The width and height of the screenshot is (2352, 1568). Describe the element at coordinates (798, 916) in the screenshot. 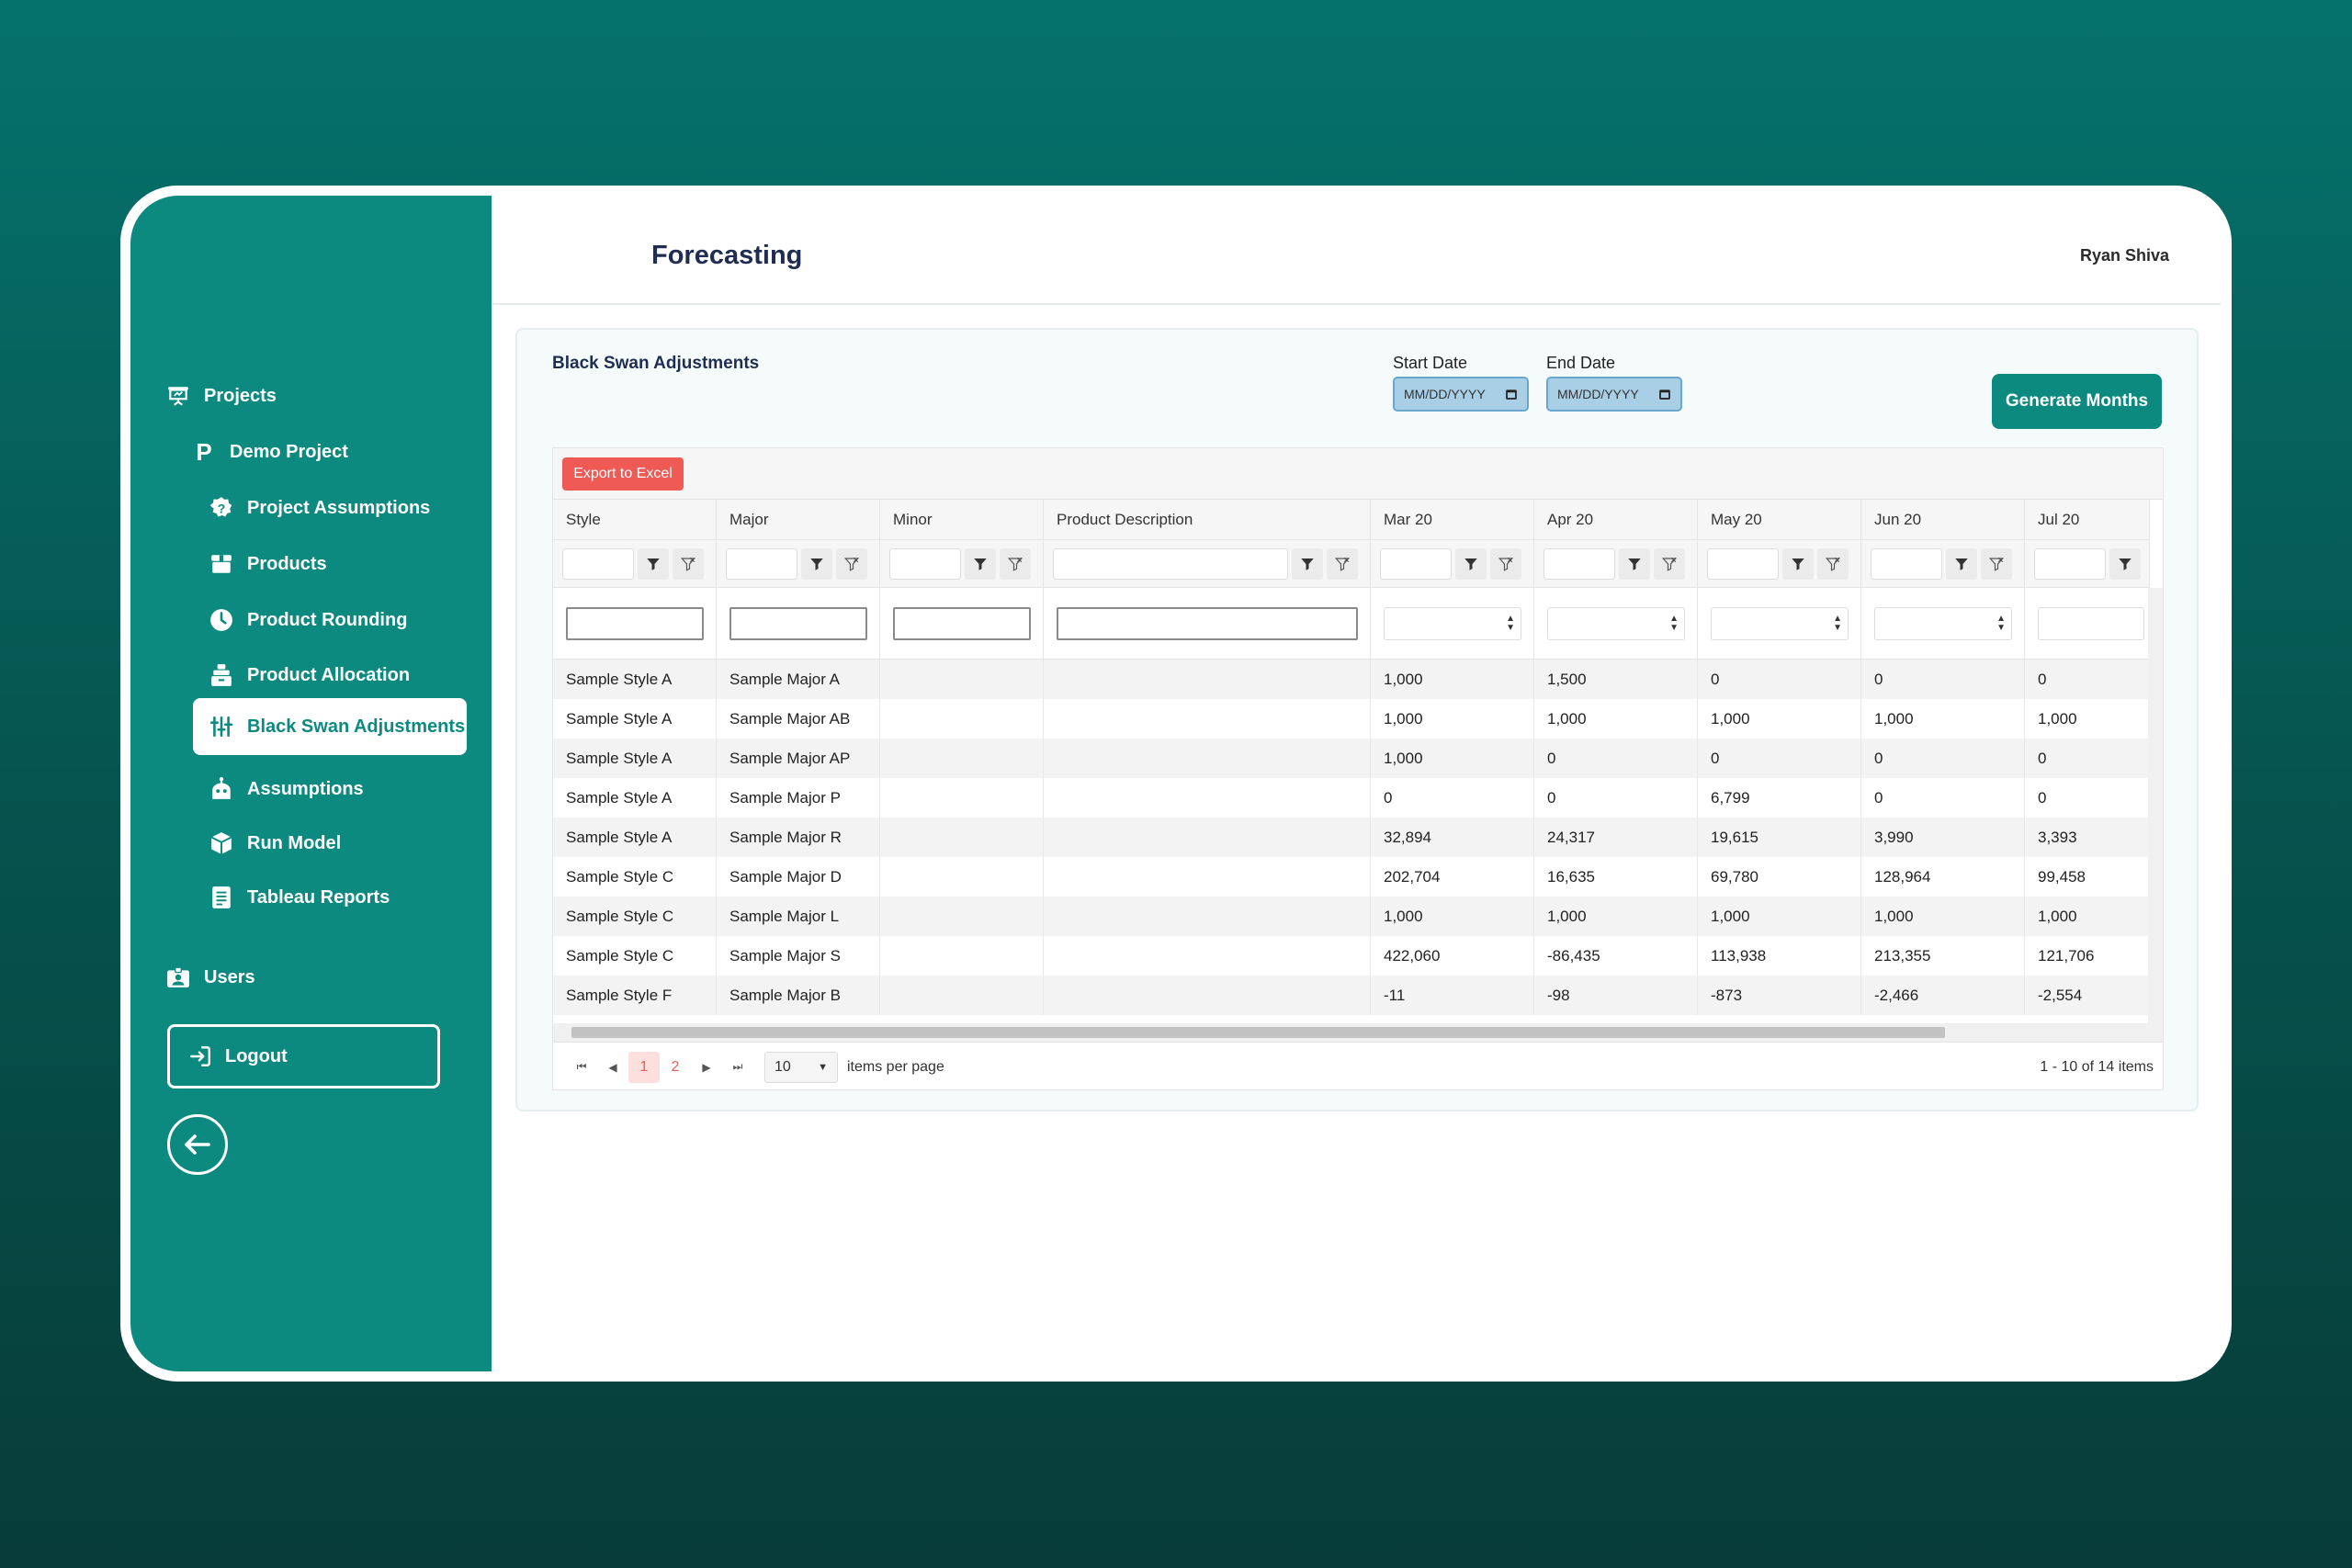

I see `table-cell: Sample Major L` at that location.